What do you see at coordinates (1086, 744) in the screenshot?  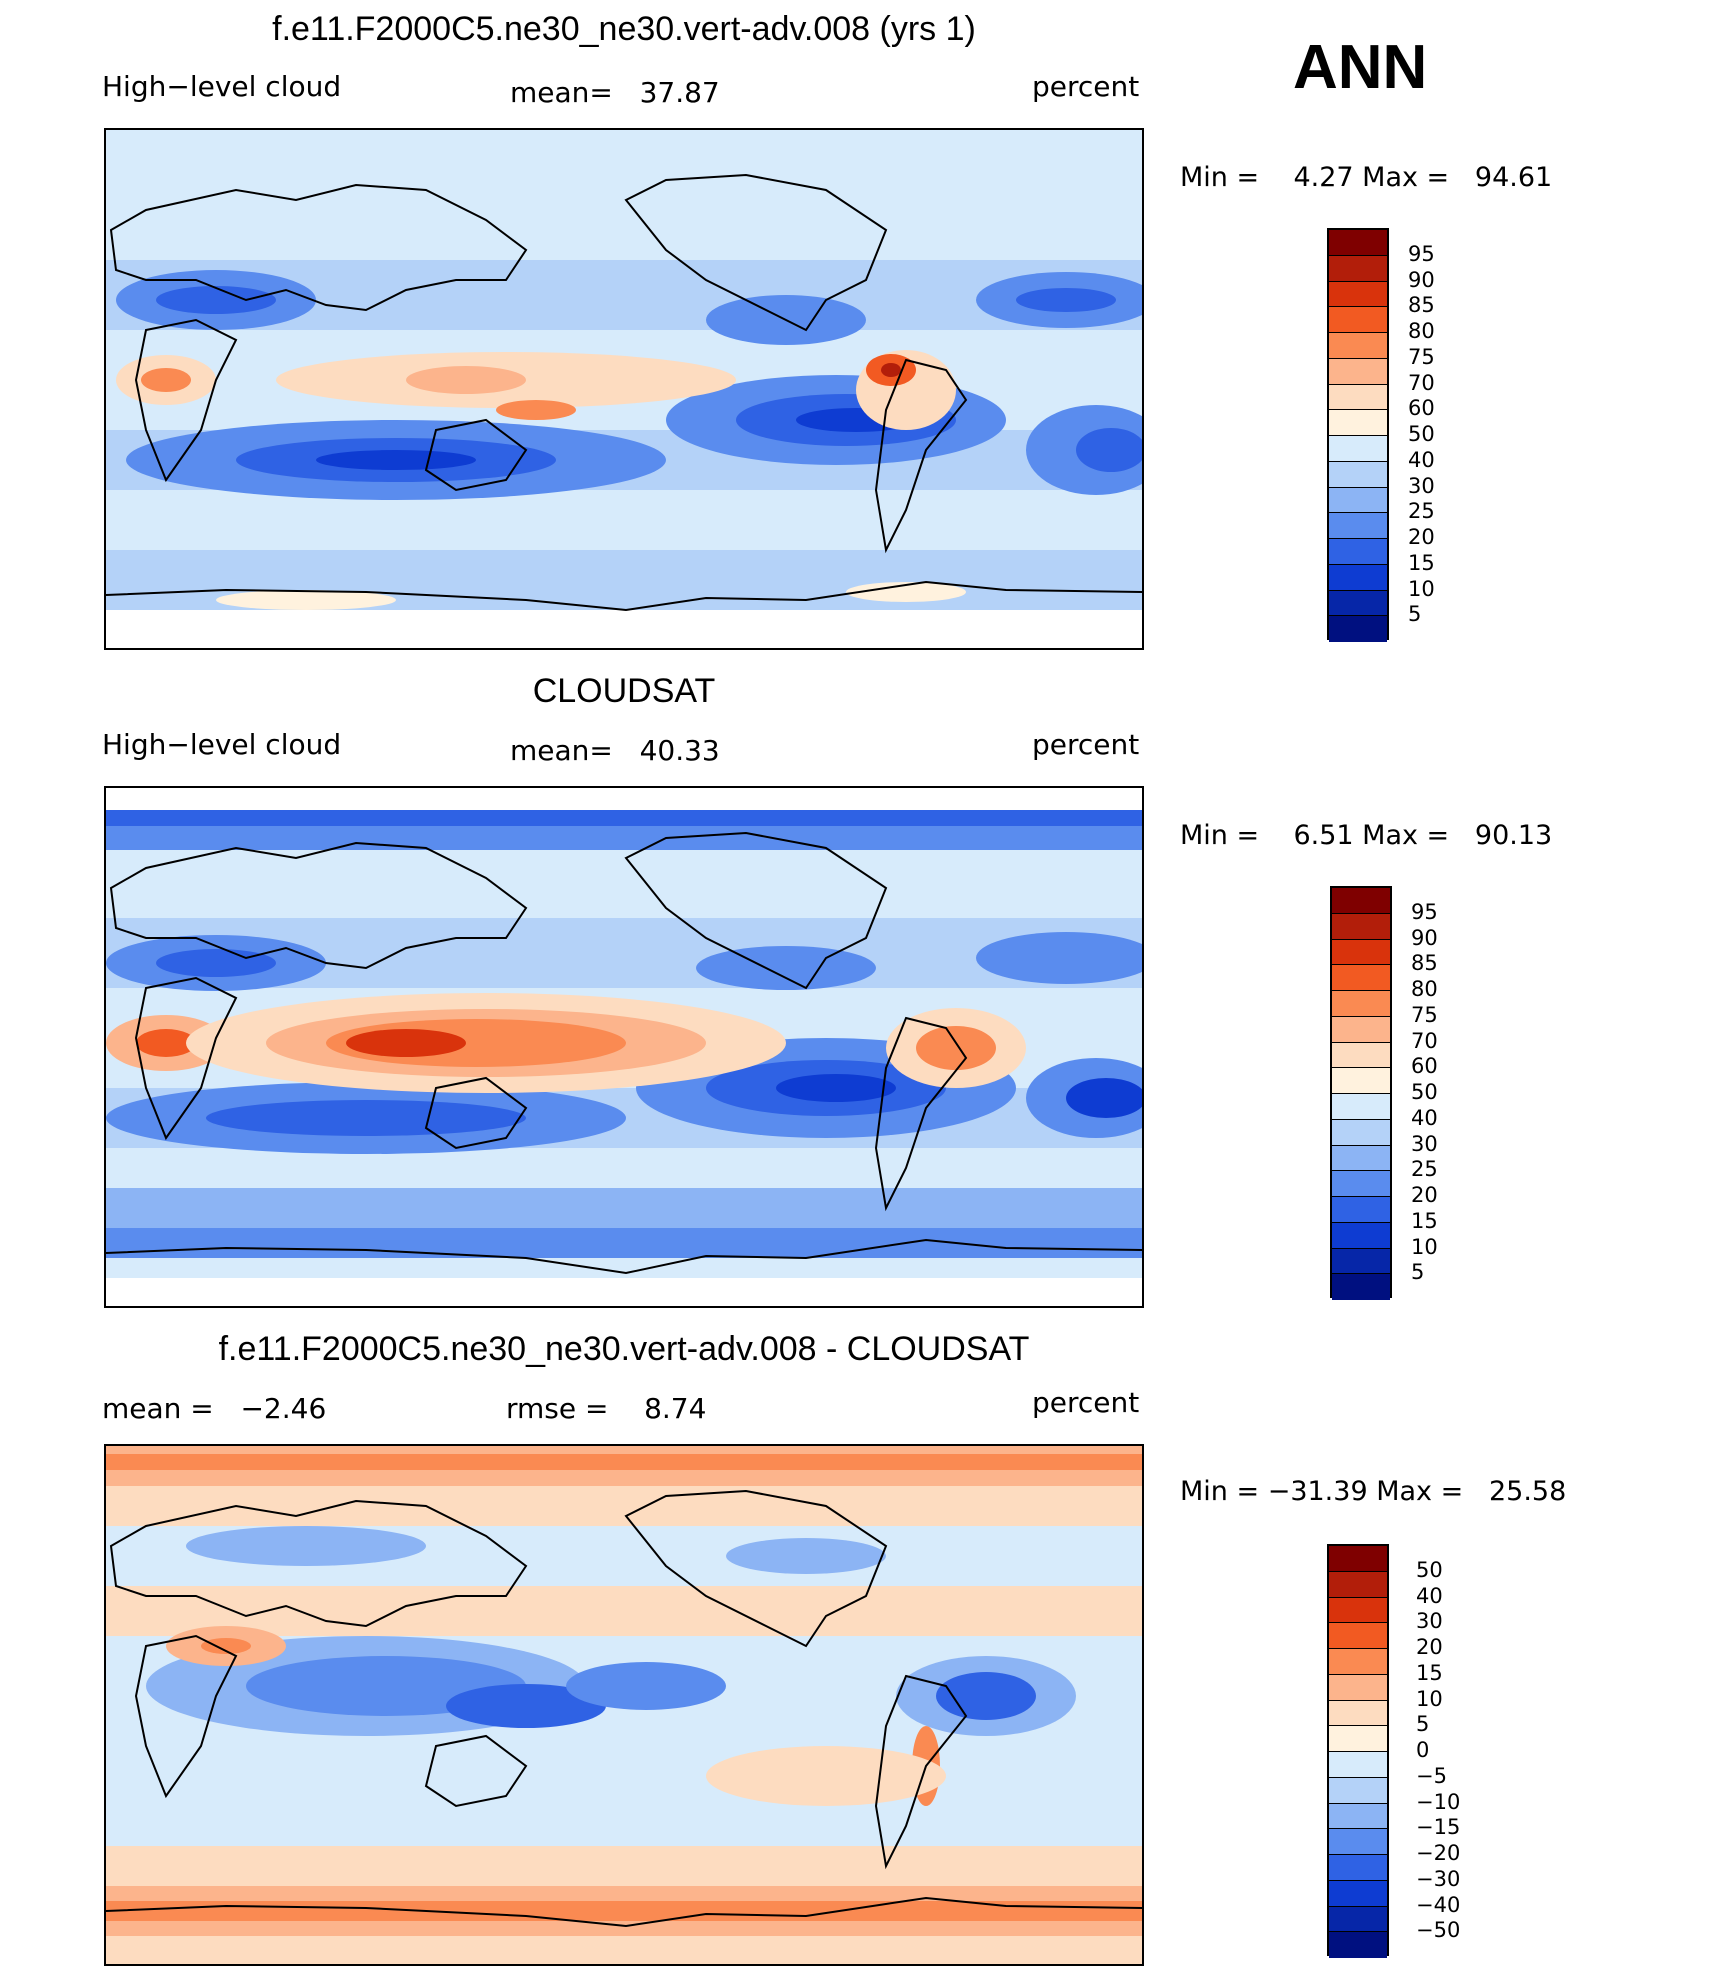 I see `panel-obs-units: percent` at bounding box center [1086, 744].